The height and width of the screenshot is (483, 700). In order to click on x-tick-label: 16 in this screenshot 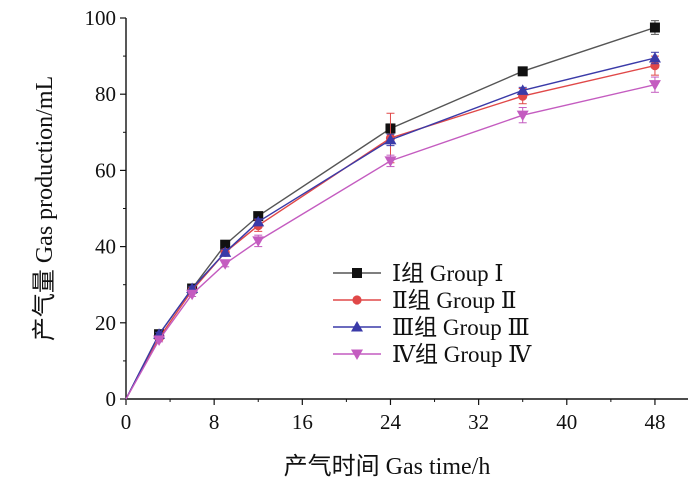, I will do `click(302, 422)`.